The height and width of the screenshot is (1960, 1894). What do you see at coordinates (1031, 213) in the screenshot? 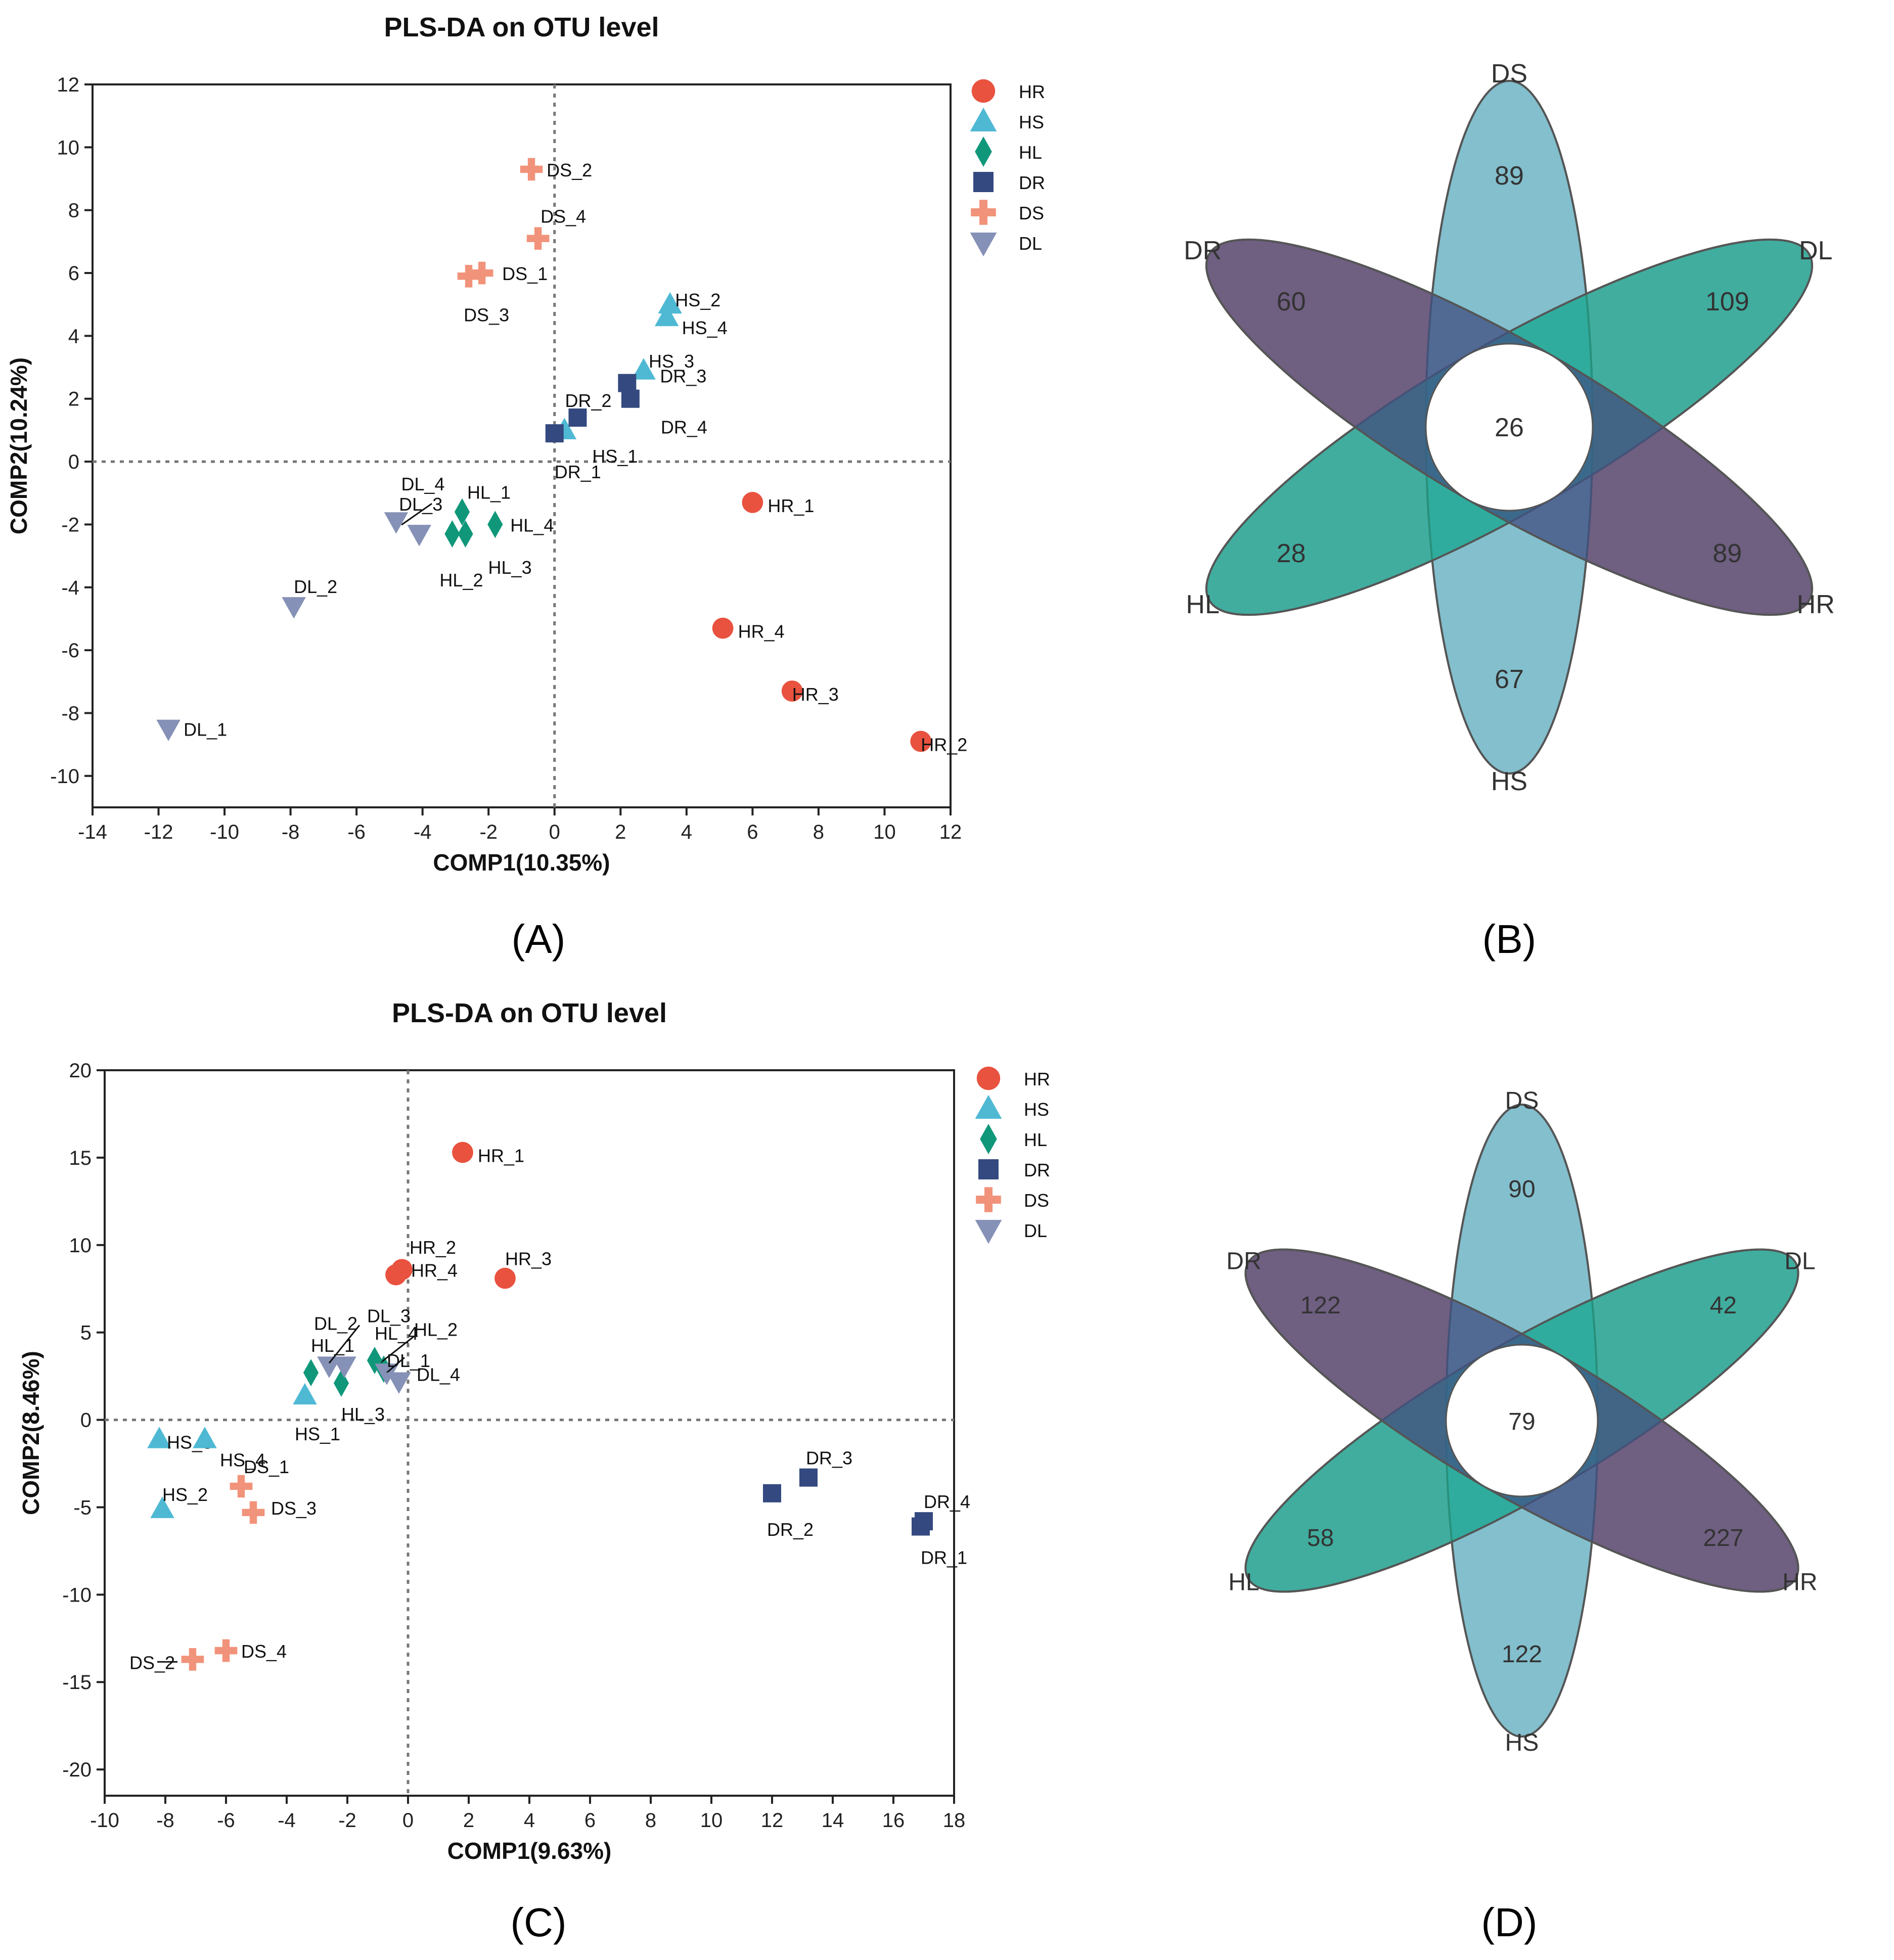
I see `legend-label-ds: DS` at bounding box center [1031, 213].